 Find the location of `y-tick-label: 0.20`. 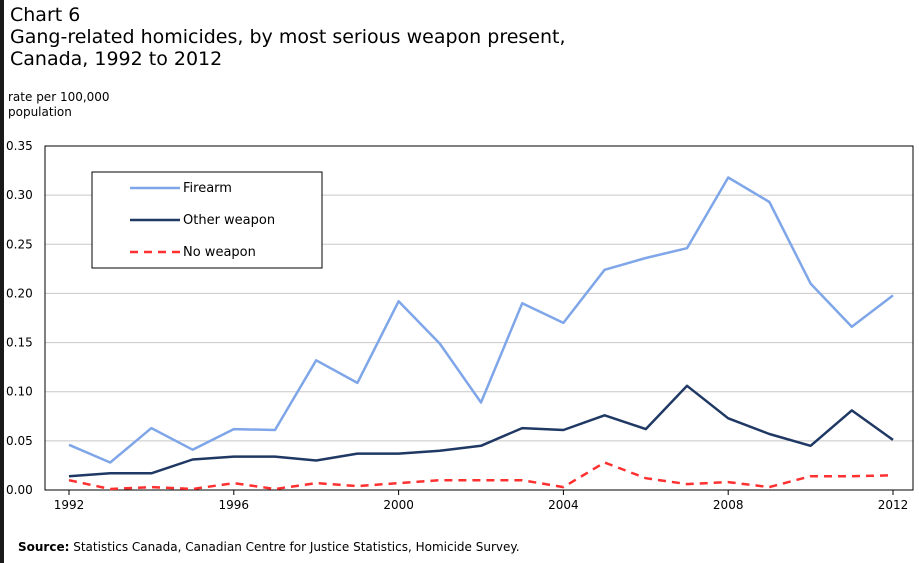

y-tick-label: 0.20 is located at coordinates (19, 293).